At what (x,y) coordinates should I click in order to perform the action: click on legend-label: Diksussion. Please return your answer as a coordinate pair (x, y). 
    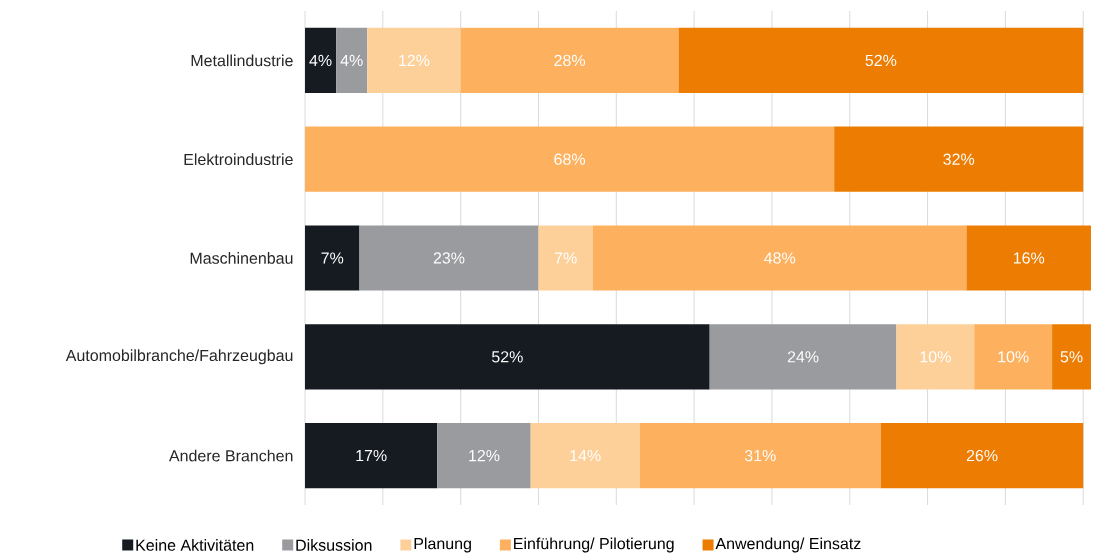
    Looking at the image, I should click on (334, 545).